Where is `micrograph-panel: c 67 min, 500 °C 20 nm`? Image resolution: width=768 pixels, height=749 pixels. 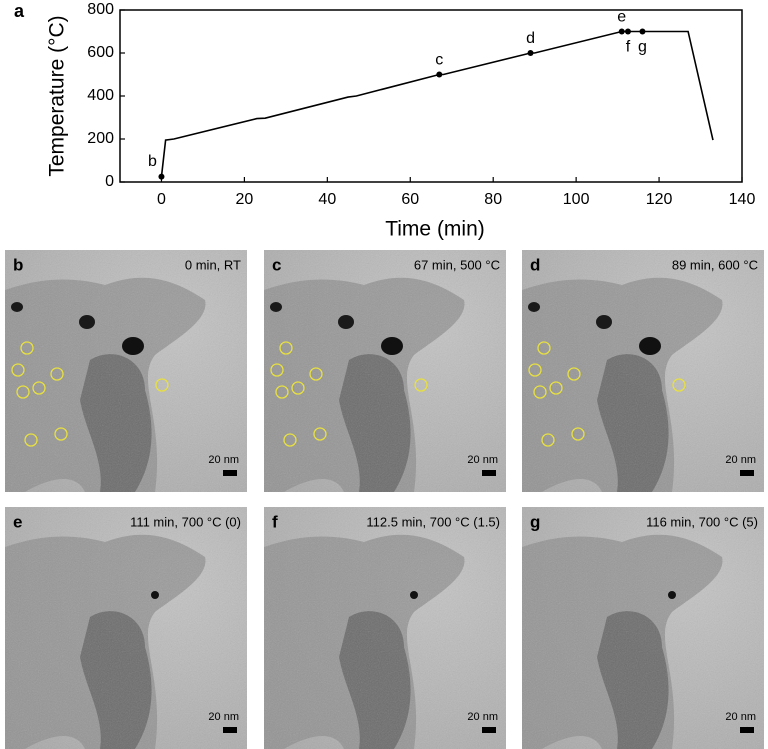
micrograph-panel: c 67 min, 500 °C 20 nm is located at coordinates (385, 371).